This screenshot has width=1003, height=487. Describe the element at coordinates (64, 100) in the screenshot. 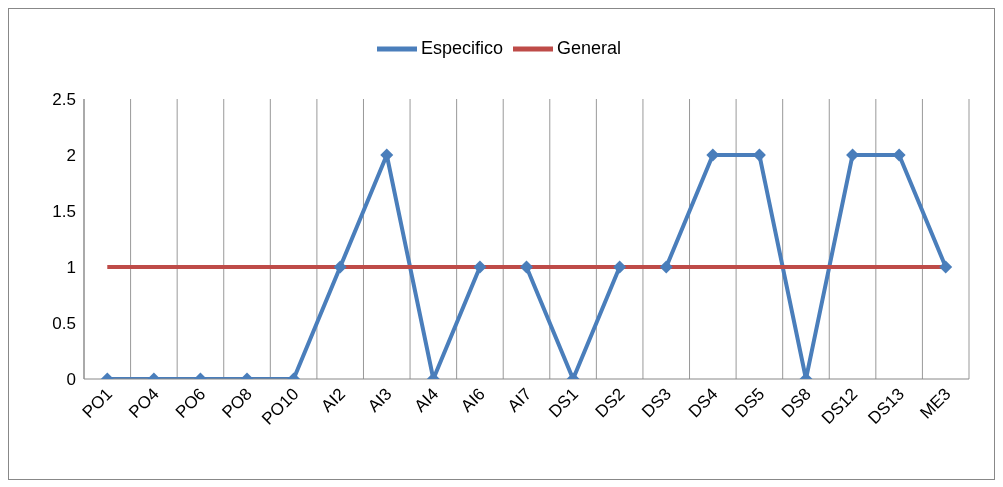

I see `y-tick-label: 2.5` at that location.